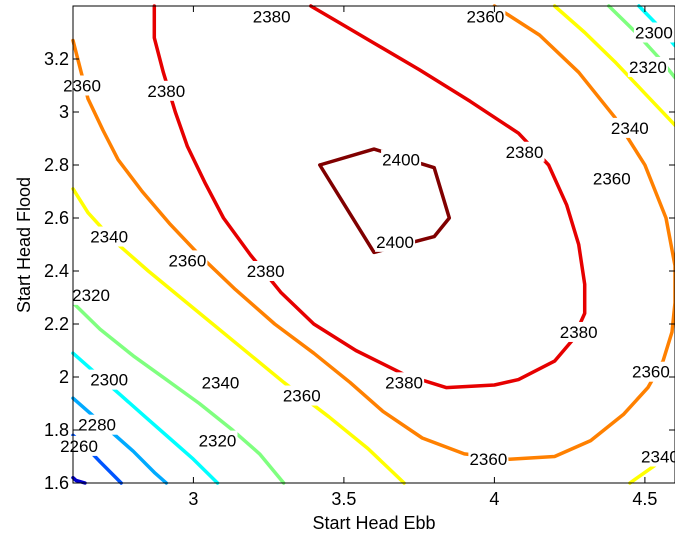 The image size is (675, 539). Describe the element at coordinates (494, 499) in the screenshot. I see `x-tick-label: 4` at that location.